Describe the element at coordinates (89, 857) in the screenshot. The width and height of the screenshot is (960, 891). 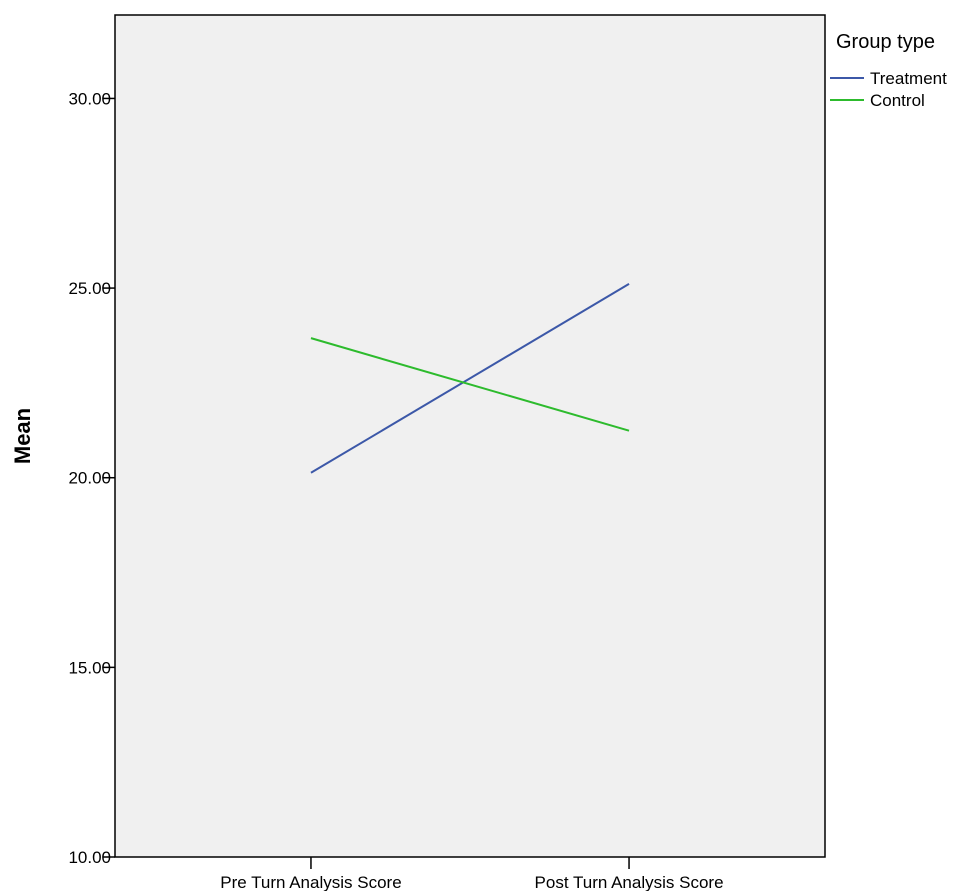
I see `y-tick-label: 10.00` at that location.